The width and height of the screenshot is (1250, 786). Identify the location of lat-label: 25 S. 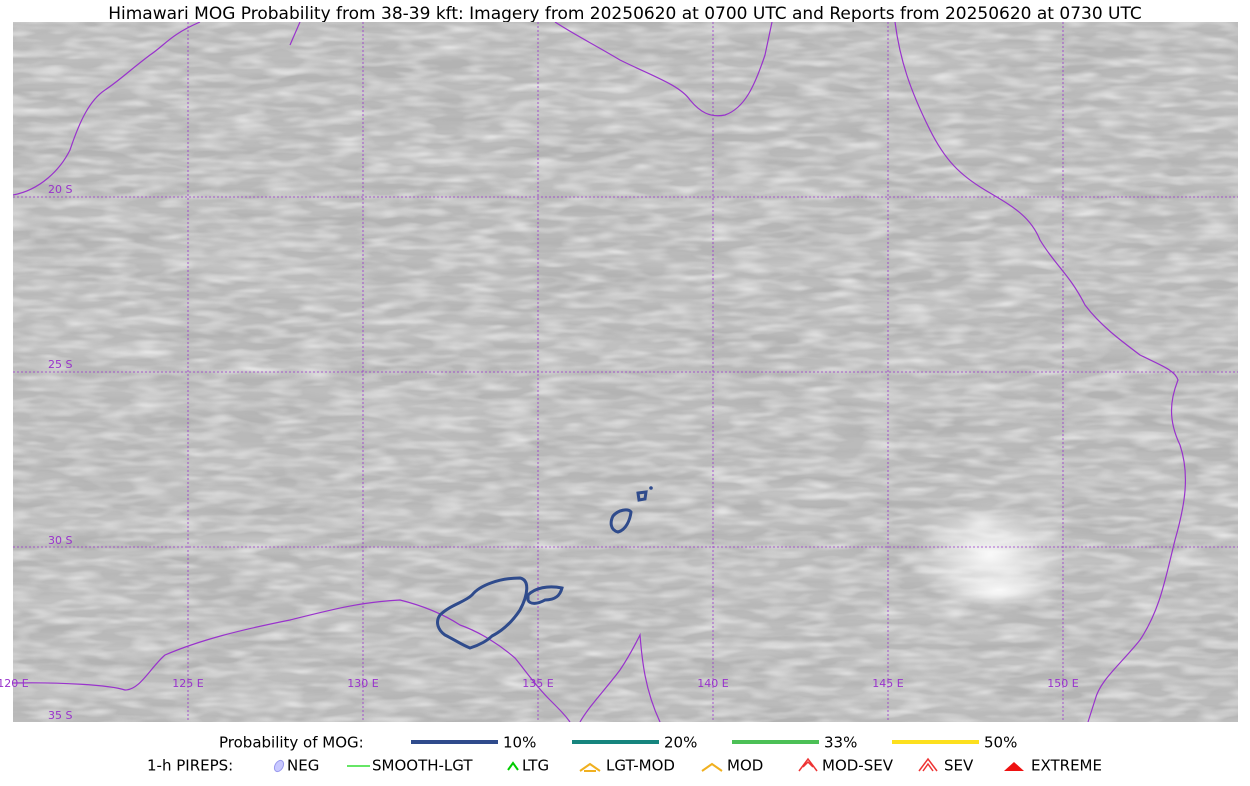
(60, 364).